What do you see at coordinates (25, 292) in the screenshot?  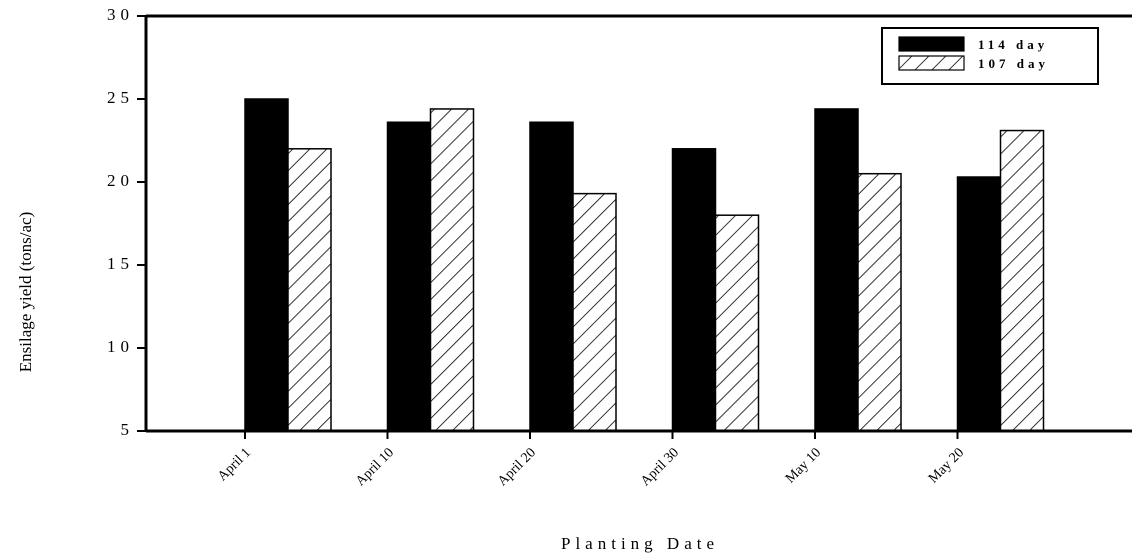 I see `y-axis-label: Ensilage yield (tons/ac)` at bounding box center [25, 292].